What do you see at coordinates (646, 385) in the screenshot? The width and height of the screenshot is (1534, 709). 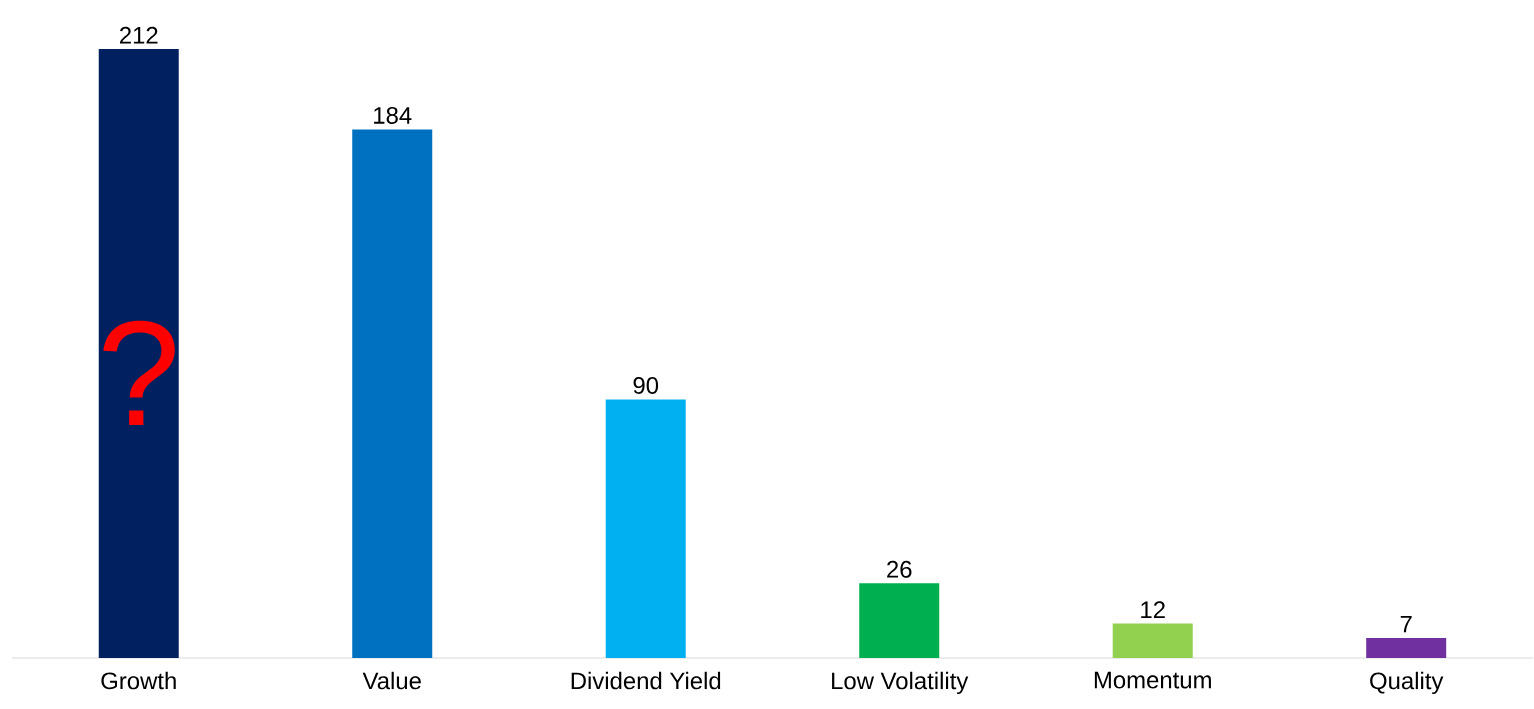 I see `data-label: 90` at bounding box center [646, 385].